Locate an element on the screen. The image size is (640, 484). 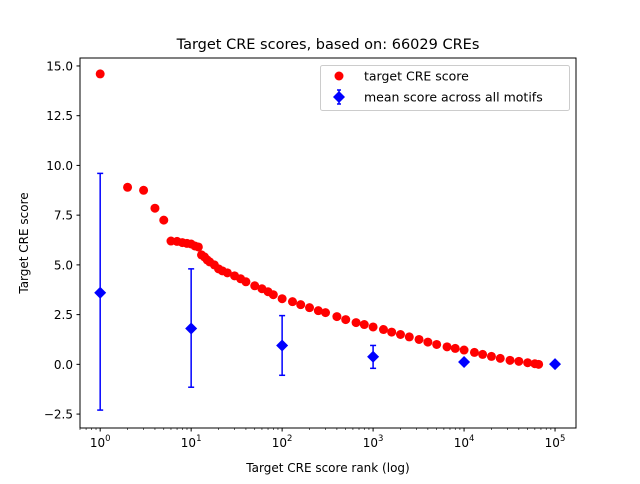
y-tick-label: 7.5 is located at coordinates (63, 216).